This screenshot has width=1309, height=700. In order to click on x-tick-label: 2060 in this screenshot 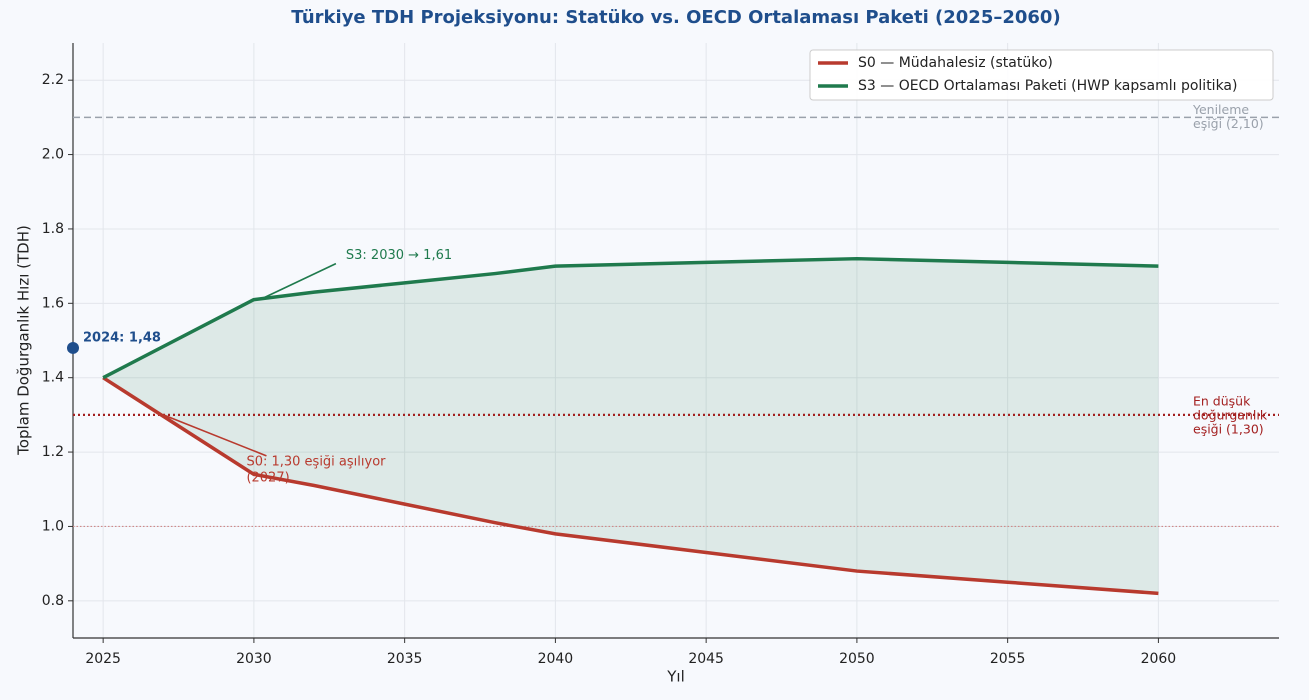, I will do `click(1159, 659)`.